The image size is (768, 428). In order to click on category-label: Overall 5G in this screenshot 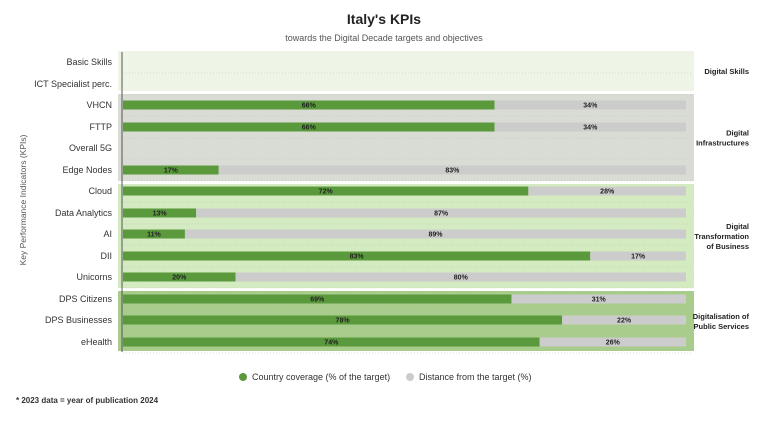, I will do `click(90, 148)`.